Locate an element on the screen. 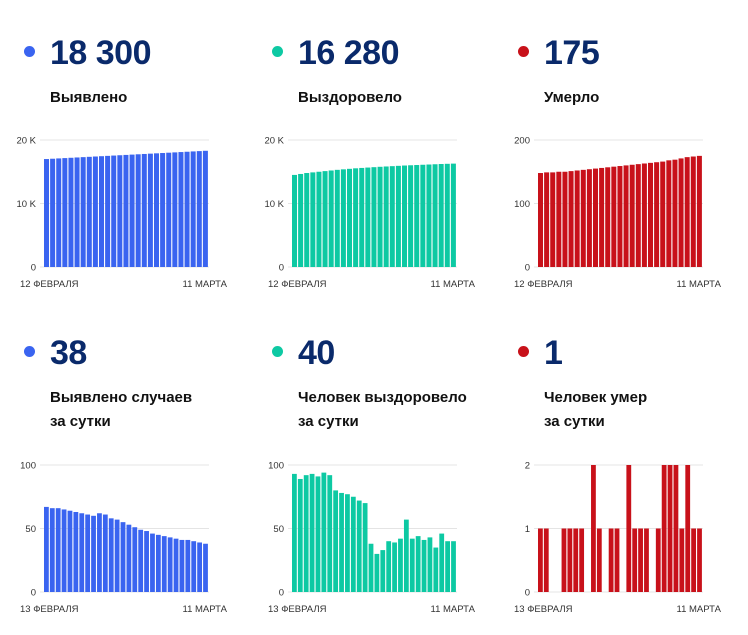 This screenshot has height=635, width=748. bar-chart: 0 1 2 13 ФЕВРАЛЯ 11 МАРТА is located at coordinates (618, 538).